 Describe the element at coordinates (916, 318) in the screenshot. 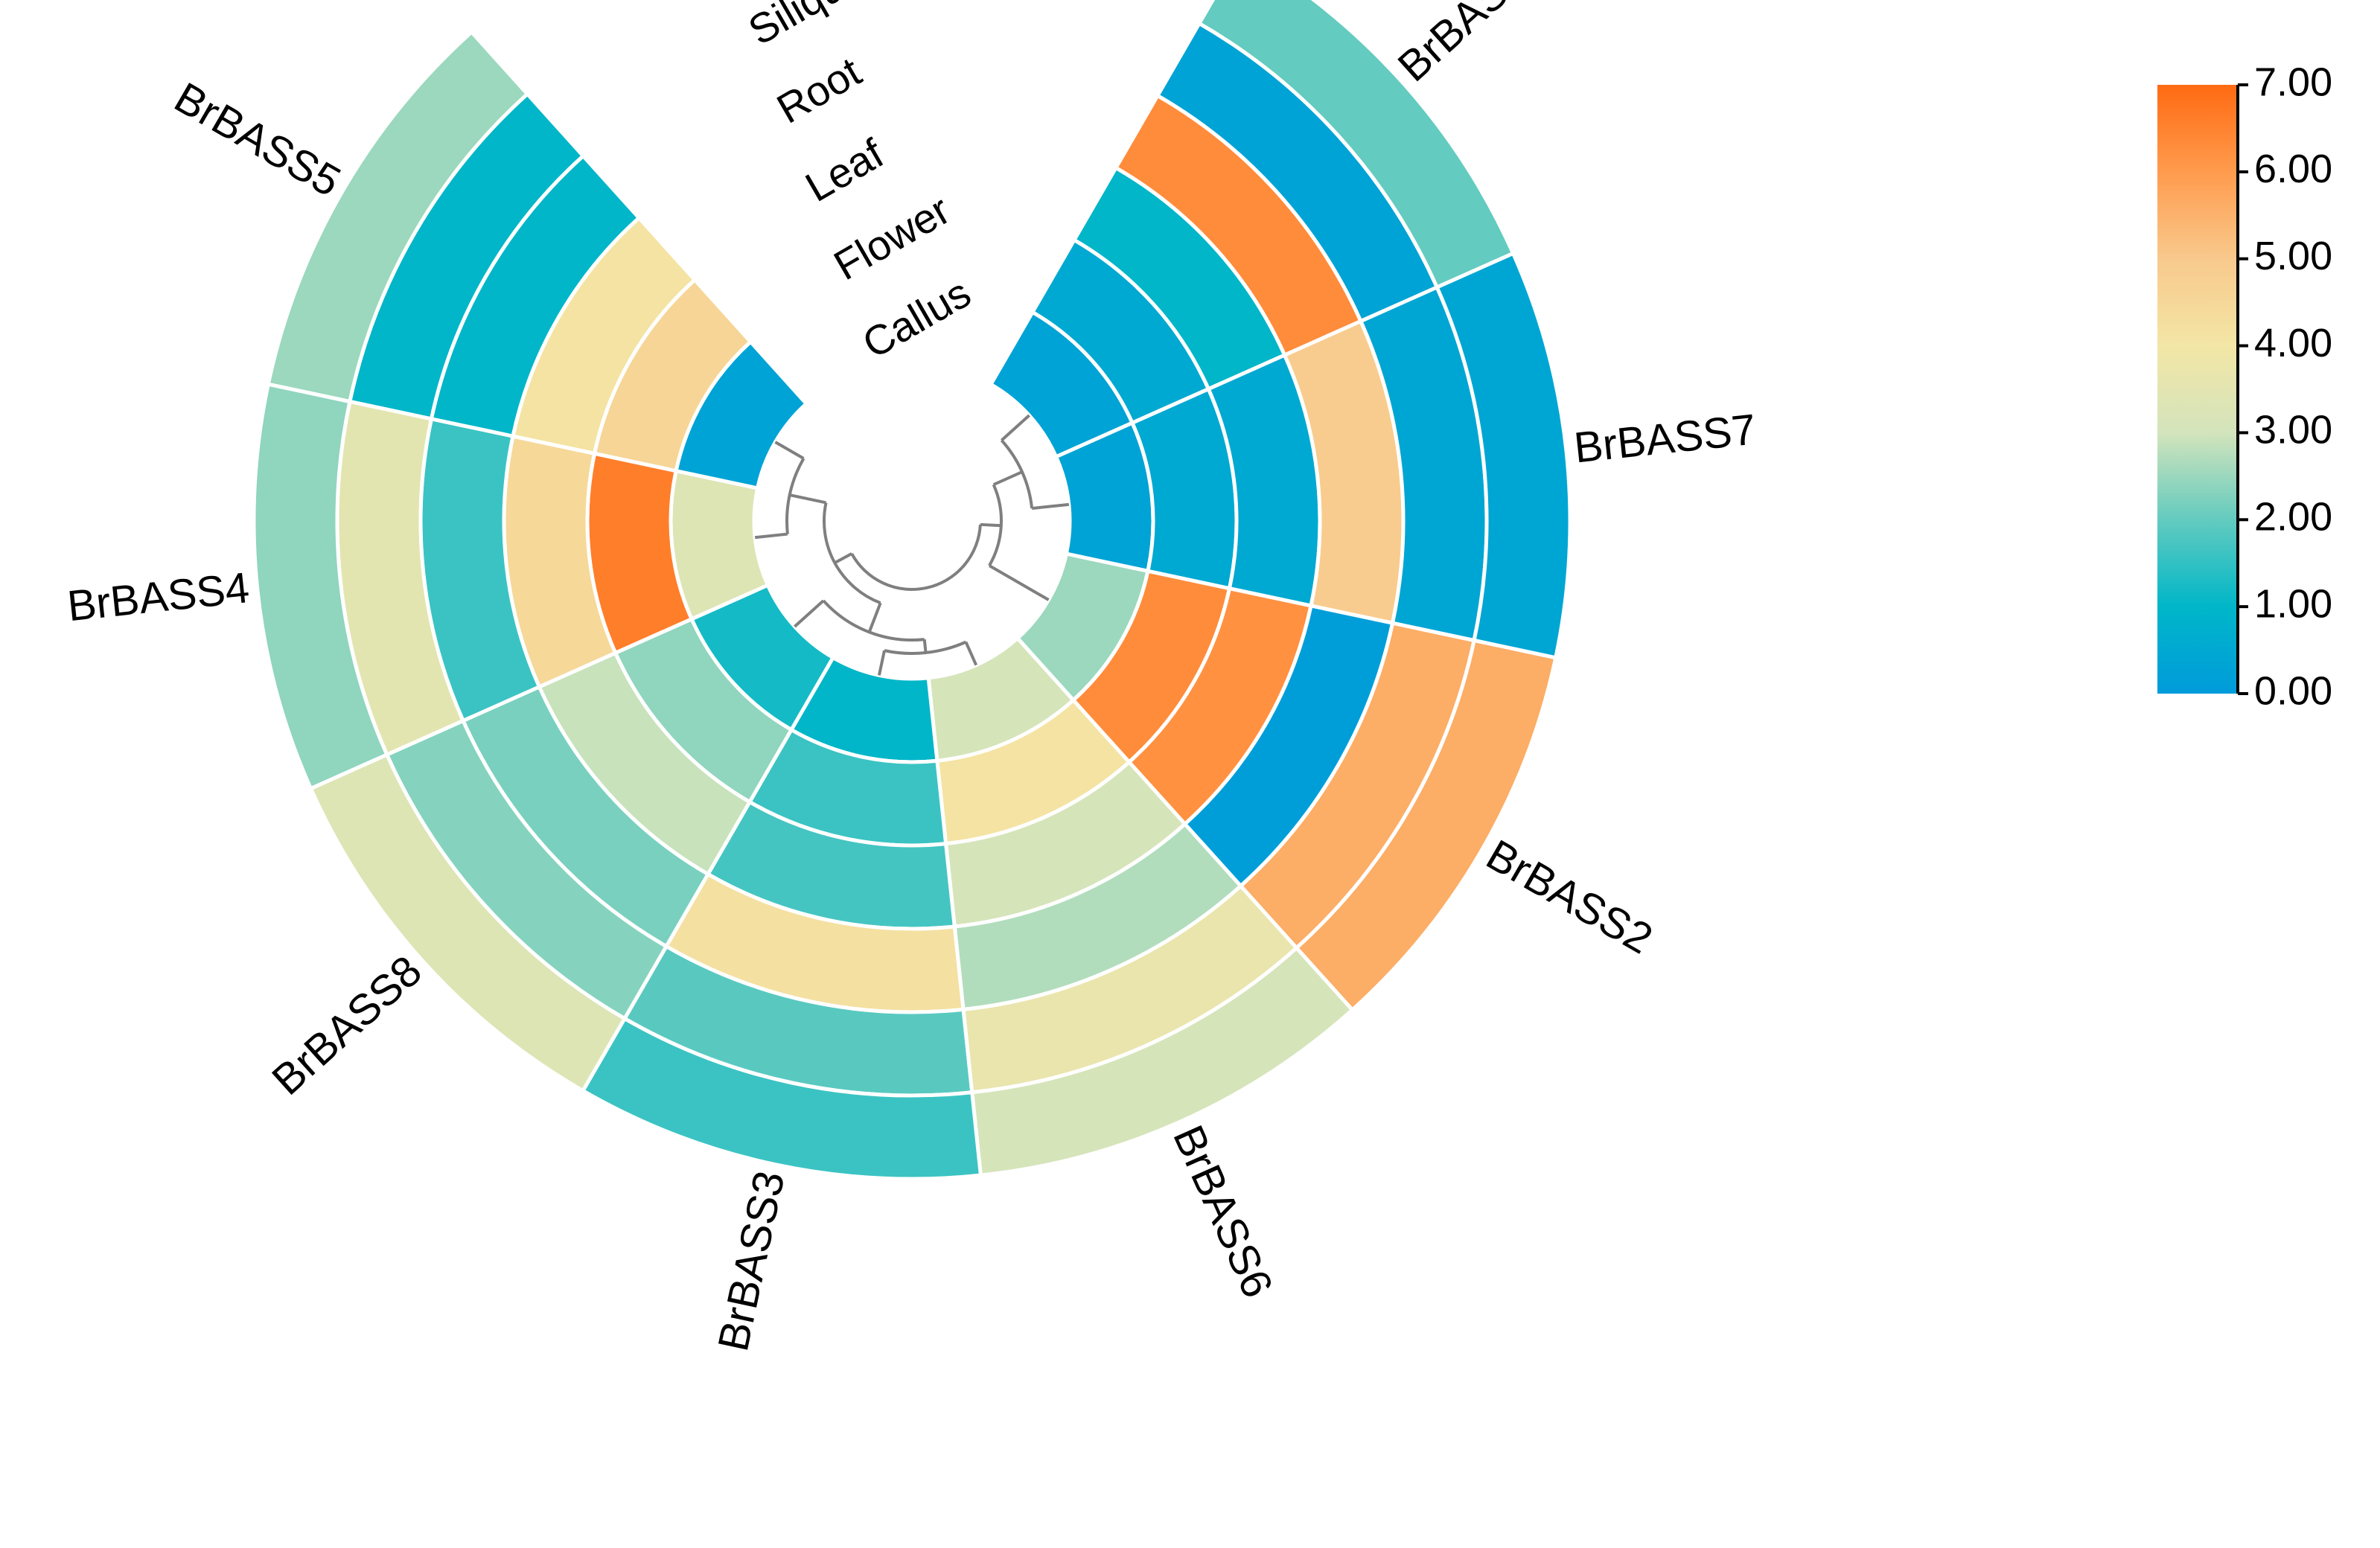

I see `tissue-label-callus: Callus` at that location.